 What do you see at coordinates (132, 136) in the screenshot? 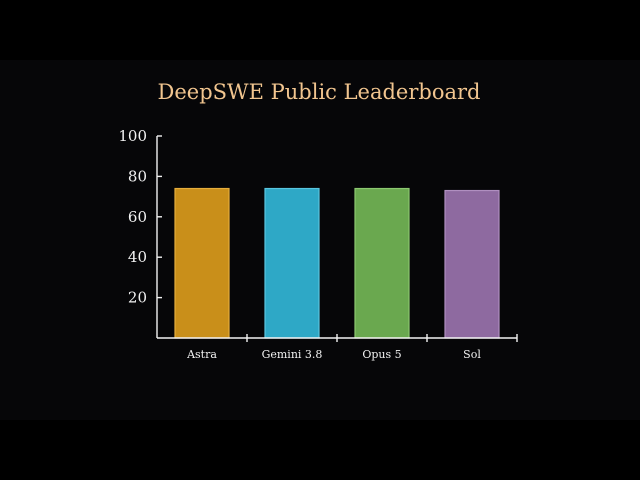
I see `y-tick-label: 100` at bounding box center [132, 136].